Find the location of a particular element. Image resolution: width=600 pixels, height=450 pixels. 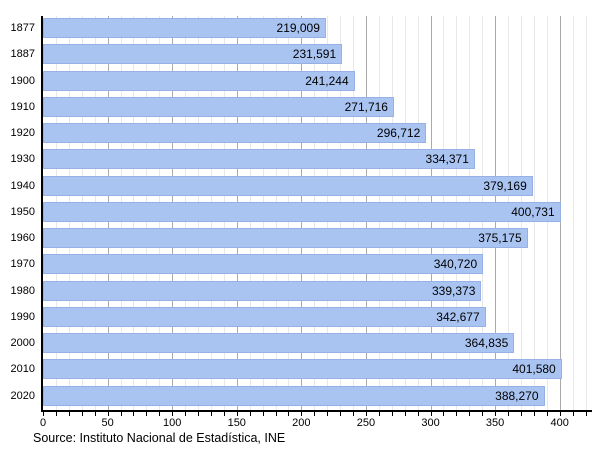

x-axis-tick-label-400: 400 is located at coordinates (559, 423).